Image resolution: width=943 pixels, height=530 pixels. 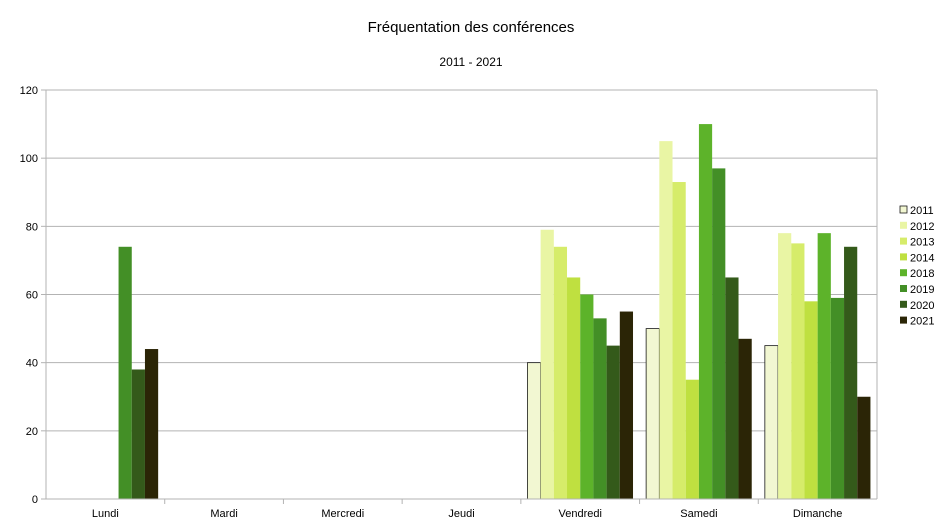 What do you see at coordinates (224, 514) in the screenshot?
I see `x-tick-label: Mardi` at bounding box center [224, 514].